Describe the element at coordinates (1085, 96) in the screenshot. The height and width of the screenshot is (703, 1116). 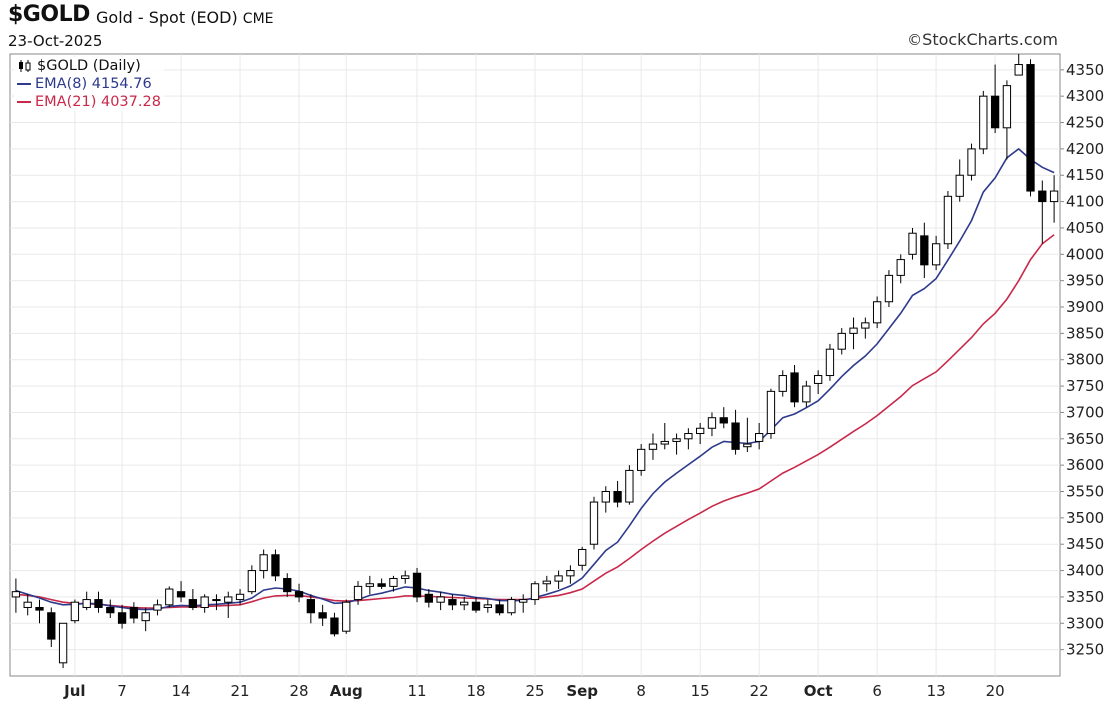
I see `y-tick-label: 4300` at that location.